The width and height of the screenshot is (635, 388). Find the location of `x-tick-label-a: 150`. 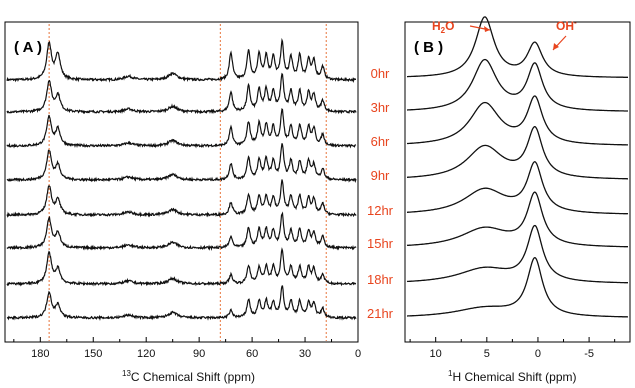

x-tick-label-a: 150 is located at coordinates (93, 354).